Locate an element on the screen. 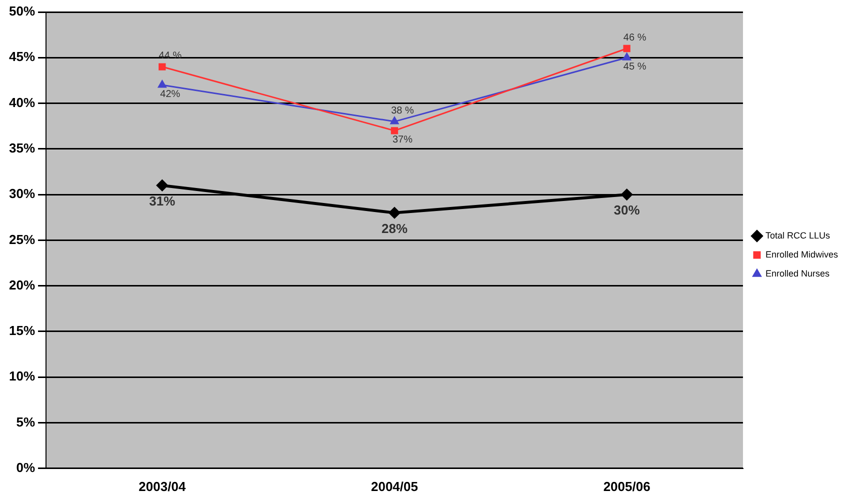 The image size is (852, 502). y-tick-label: 25% is located at coordinates (22, 239).